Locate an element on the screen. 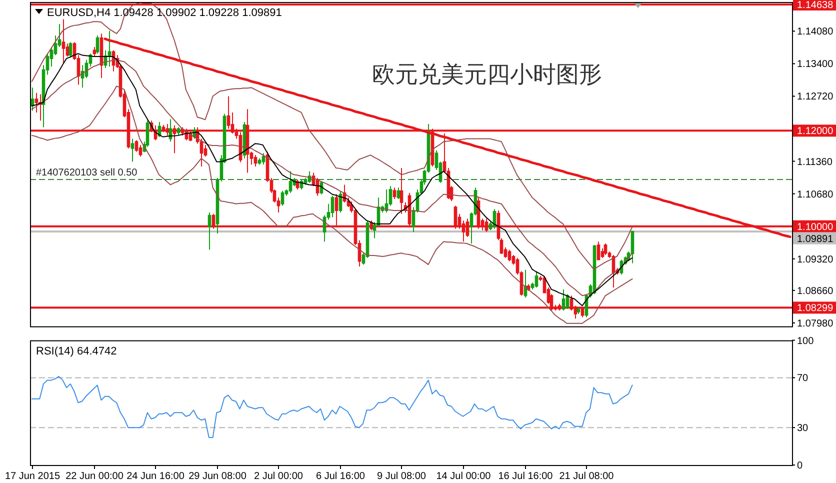 Image resolution: width=836 pixels, height=483 pixels. x-tick-label: 21 Jul 08:00 is located at coordinates (586, 476).